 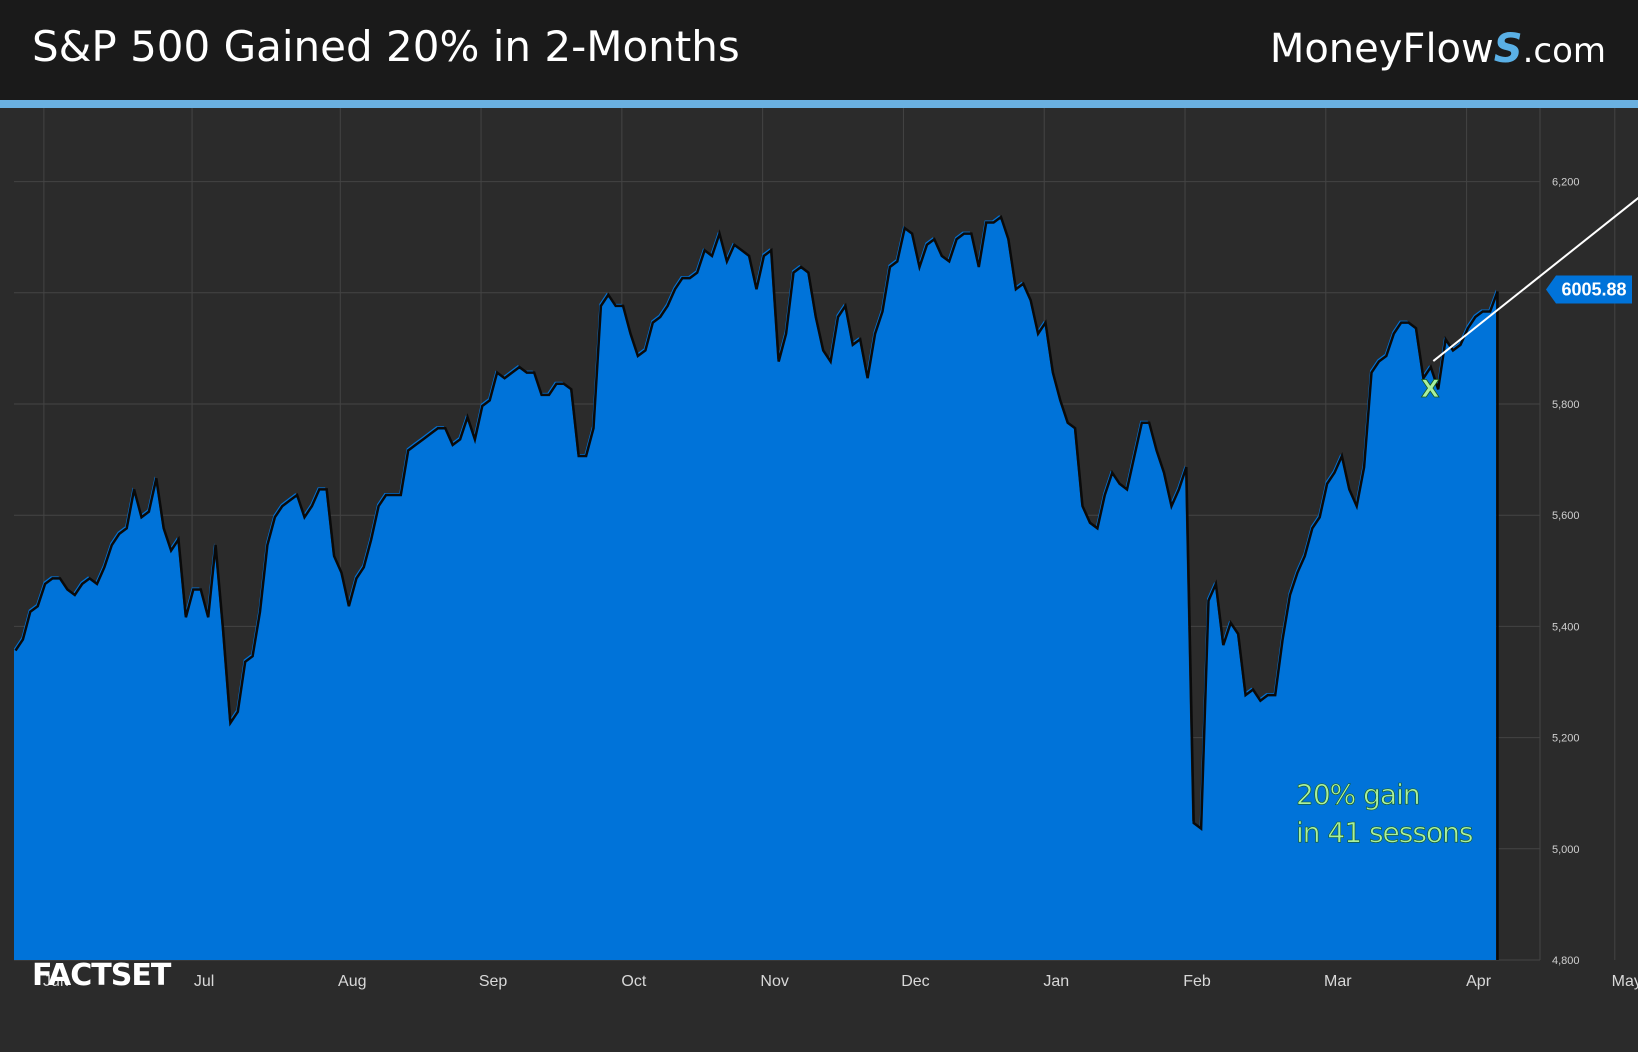 What do you see at coordinates (352, 981) in the screenshot?
I see `x-tick-label: Aug` at bounding box center [352, 981].